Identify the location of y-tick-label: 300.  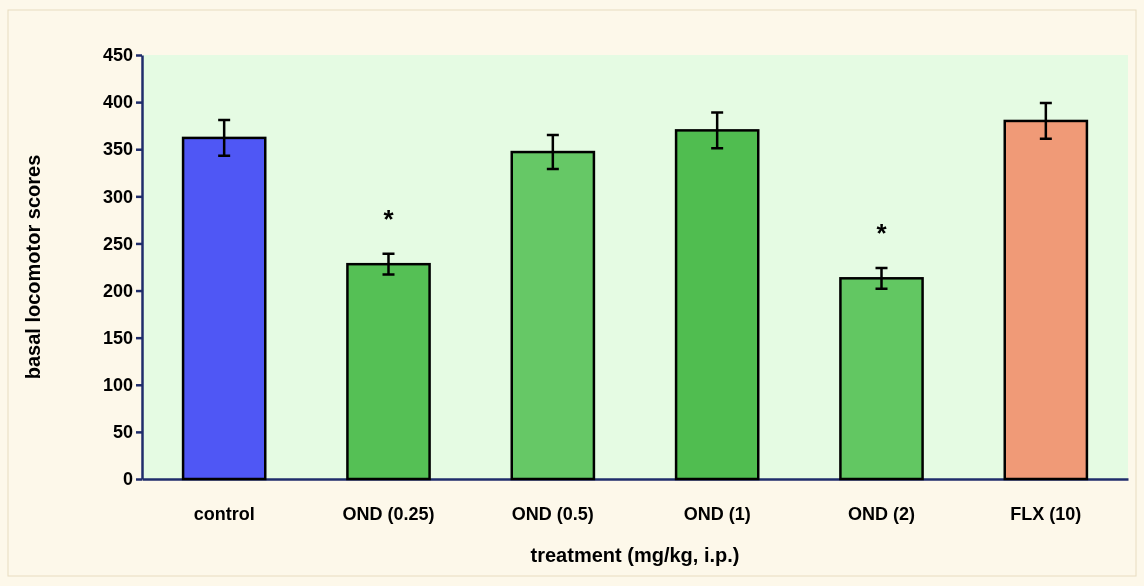
(117, 196).